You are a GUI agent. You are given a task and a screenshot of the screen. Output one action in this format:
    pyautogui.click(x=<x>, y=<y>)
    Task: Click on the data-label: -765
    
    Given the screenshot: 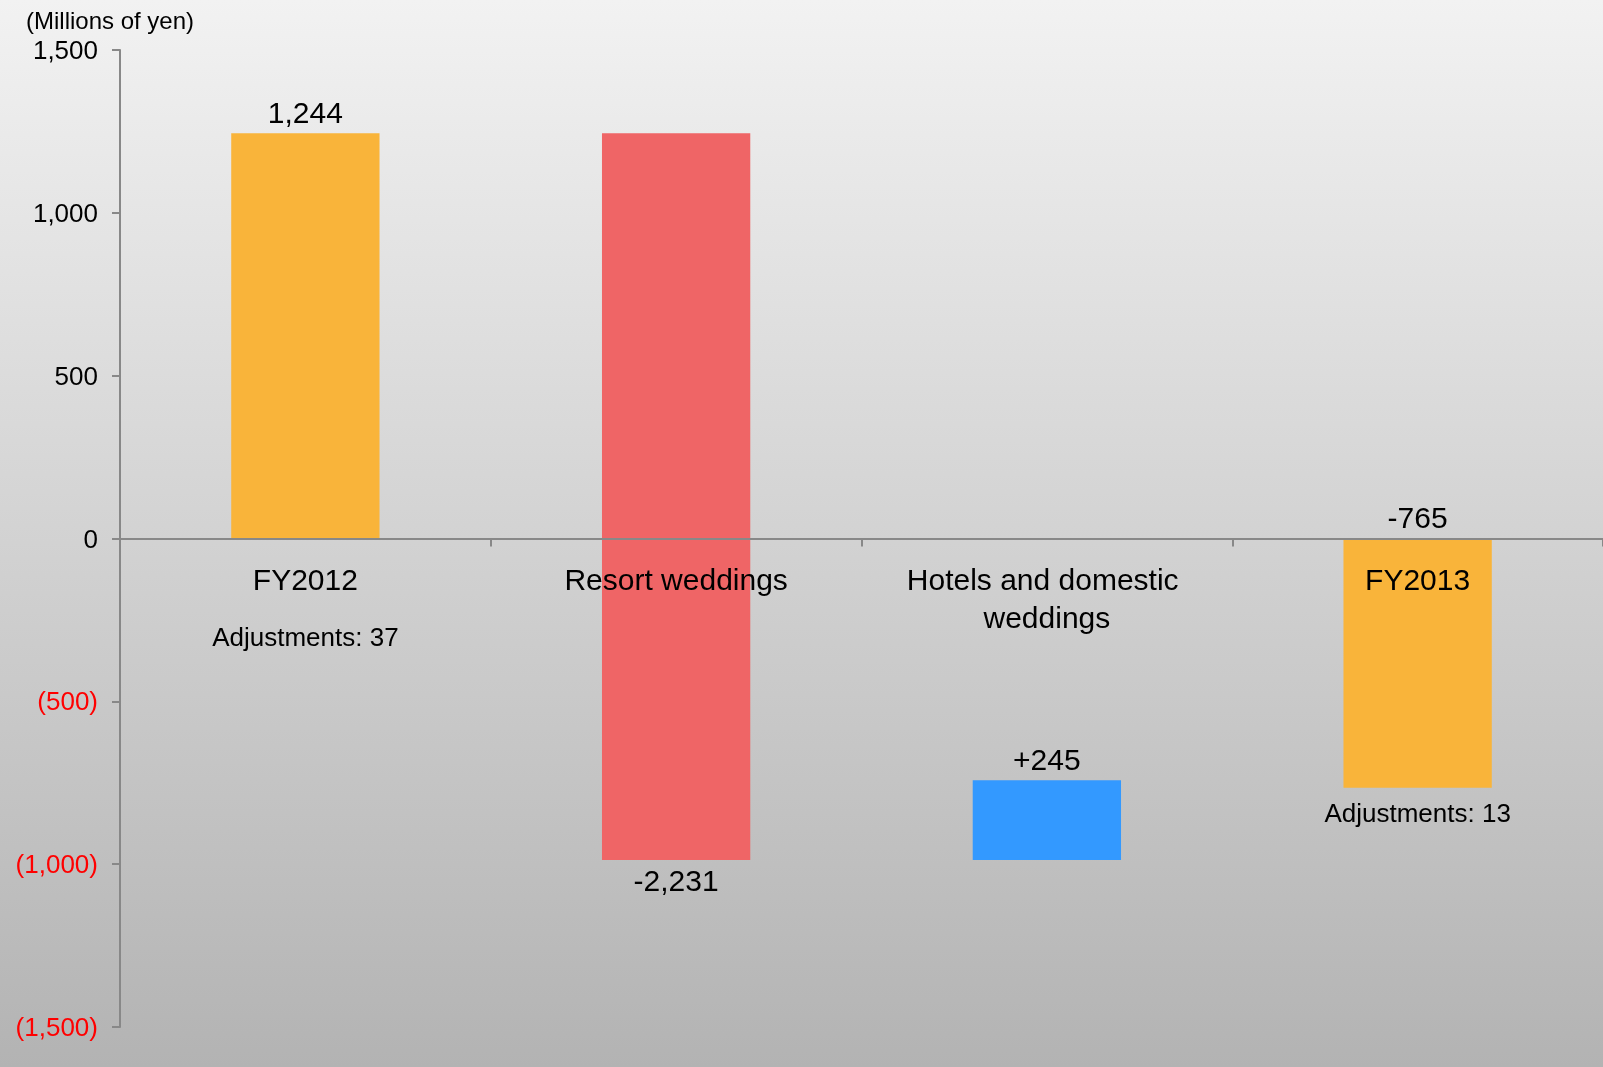 What is the action you would take?
    pyautogui.click(x=1417, y=517)
    